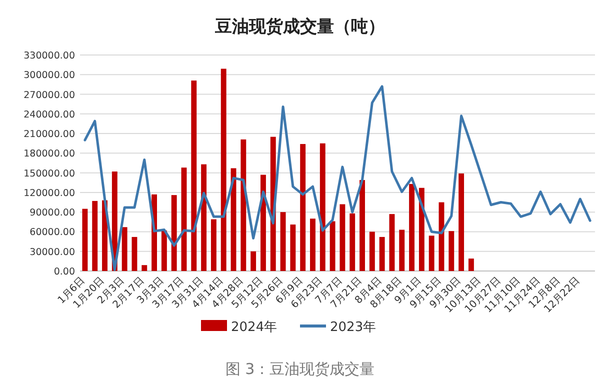 The width and height of the screenshot is (600, 386). Describe the element at coordinates (49, 193) in the screenshot. I see `y-tick-label: 120000.00` at that location.